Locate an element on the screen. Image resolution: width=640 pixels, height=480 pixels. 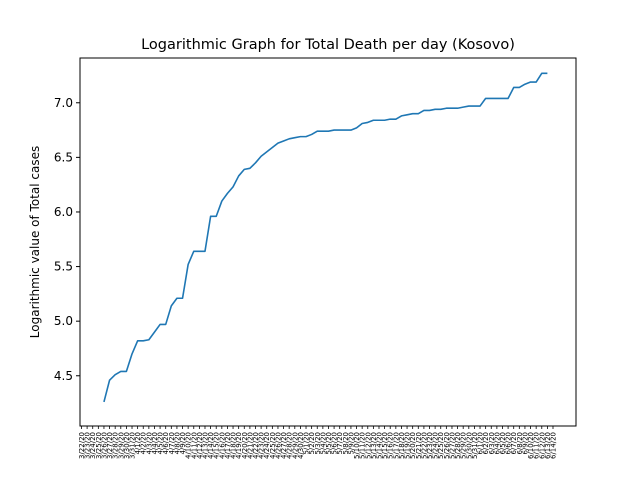
x-tick-label: 4/7/20 is located at coordinates (172, 443).